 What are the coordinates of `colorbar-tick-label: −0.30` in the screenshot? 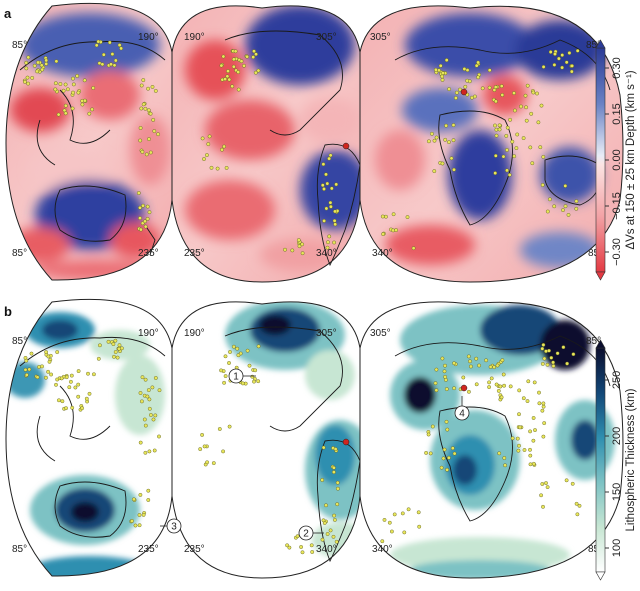 It's located at (617, 252).